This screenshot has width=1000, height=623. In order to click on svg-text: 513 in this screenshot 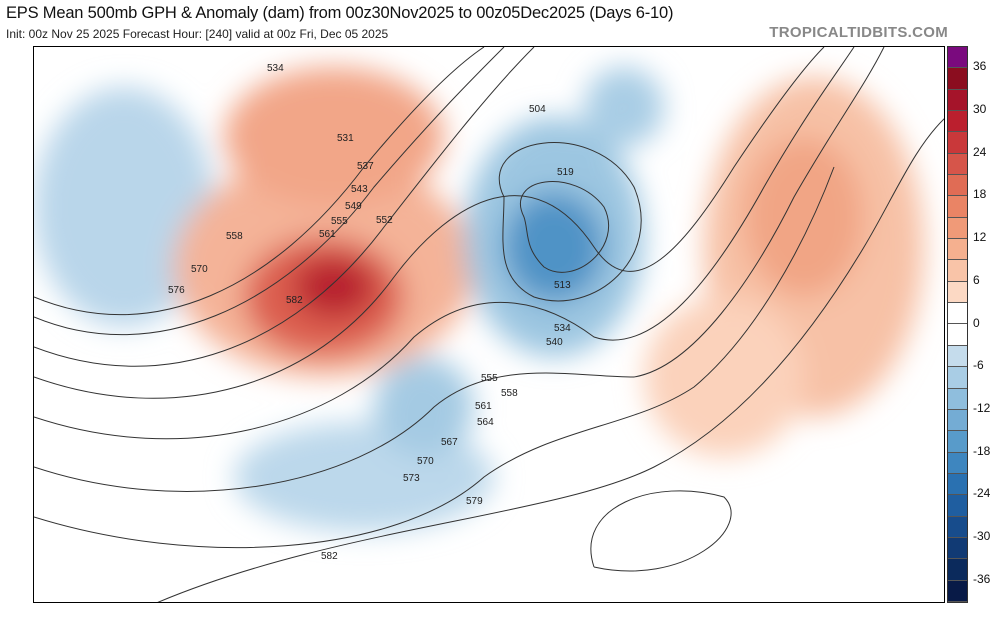, I will do `click(562, 285)`.